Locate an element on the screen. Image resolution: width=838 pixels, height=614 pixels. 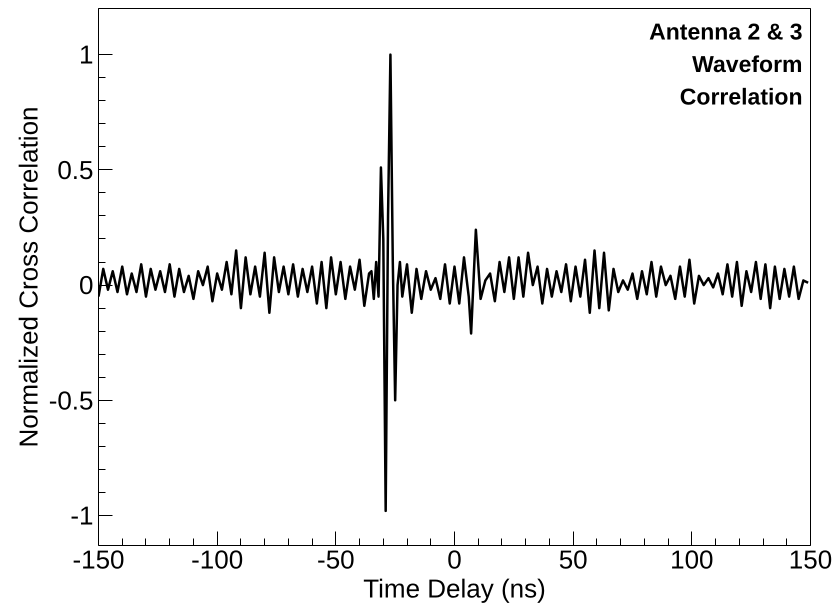
x-tick-label: -50 is located at coordinates (336, 559).